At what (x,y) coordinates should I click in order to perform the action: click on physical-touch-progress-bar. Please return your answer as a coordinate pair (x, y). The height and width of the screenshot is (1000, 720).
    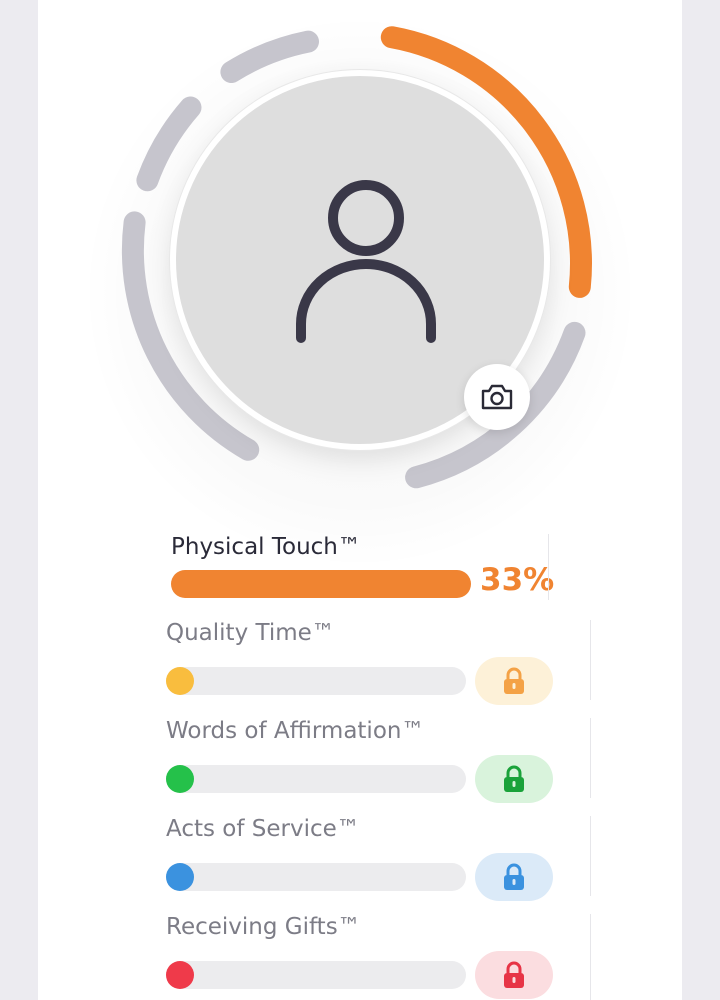
    Looking at the image, I should click on (321, 584).